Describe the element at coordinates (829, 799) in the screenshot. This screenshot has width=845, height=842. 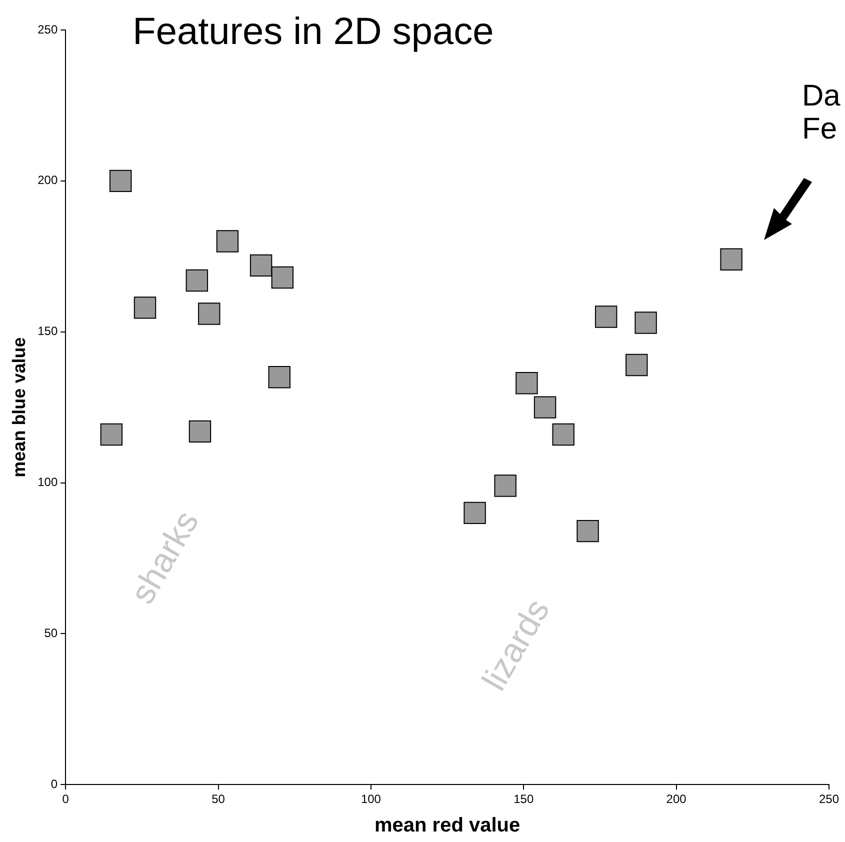
I see `x-tick-label: 250` at that location.